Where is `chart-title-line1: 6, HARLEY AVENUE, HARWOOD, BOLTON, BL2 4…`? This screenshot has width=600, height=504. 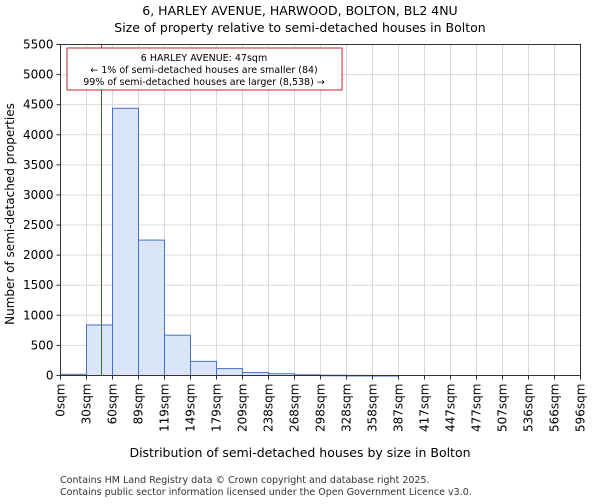
chart-title-line1: 6, HARLEY AVENUE, HARWOOD, BOLTON, BL2 4… is located at coordinates (299, 10).